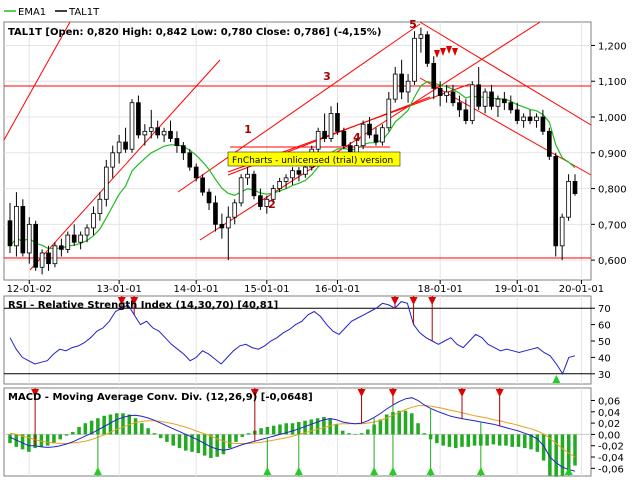 Image resolution: width=640 pixels, height=484 pixels. I want to click on macd-y-tick-label: 0,02, so click(609, 424).